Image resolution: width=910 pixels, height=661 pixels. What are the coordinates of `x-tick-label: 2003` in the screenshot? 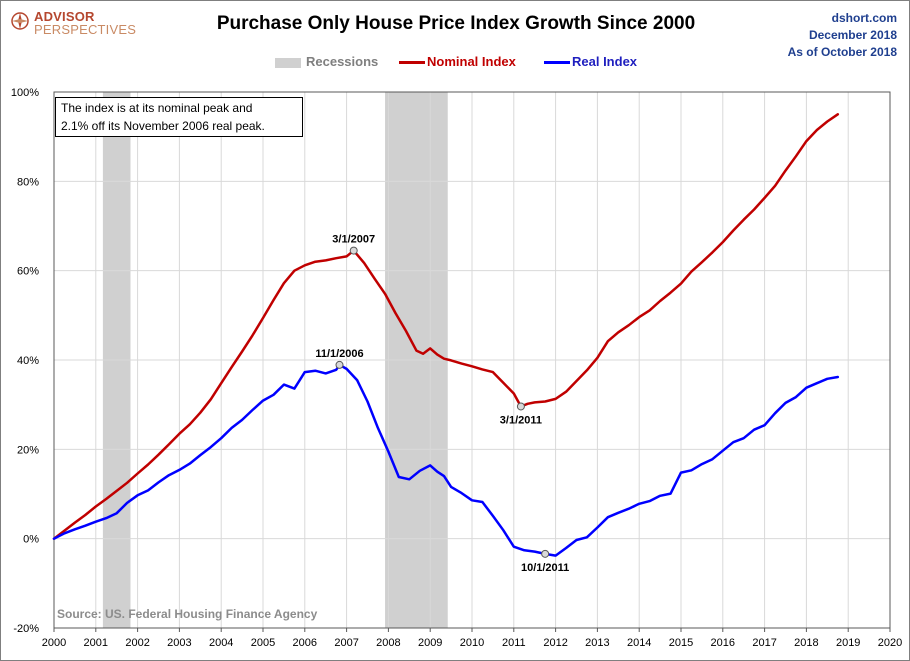 It's located at (179, 643).